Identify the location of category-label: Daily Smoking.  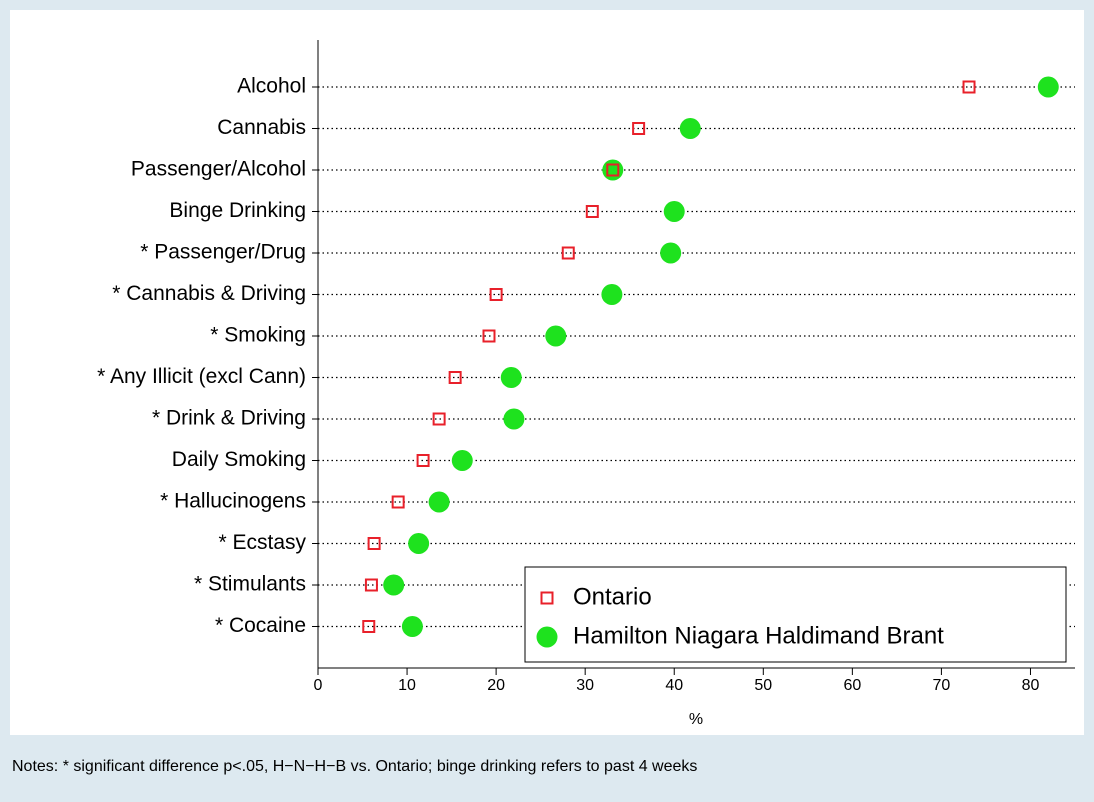
(239, 459).